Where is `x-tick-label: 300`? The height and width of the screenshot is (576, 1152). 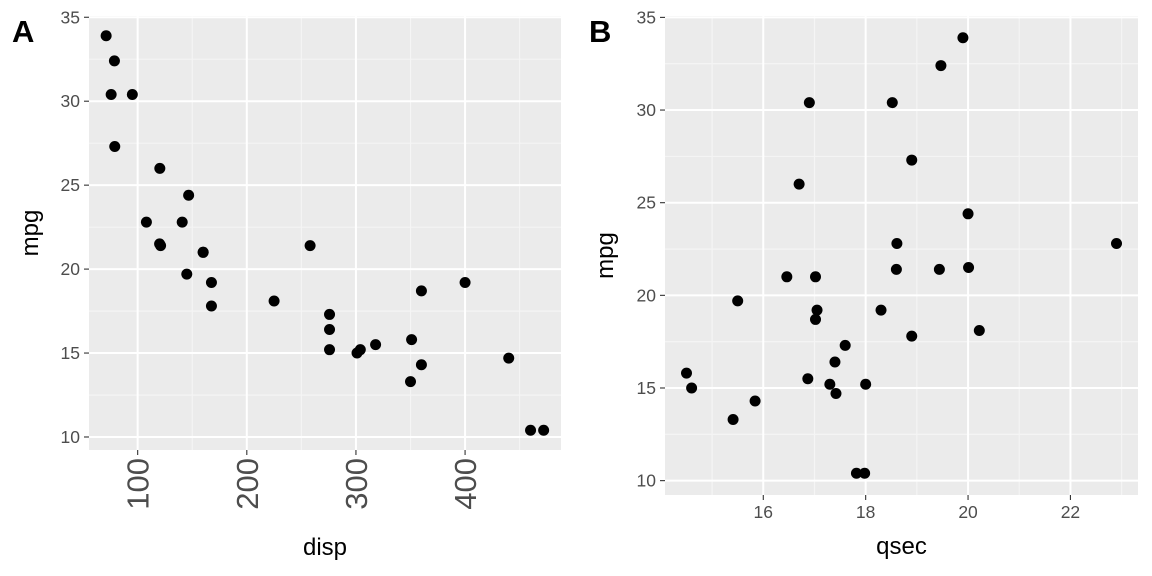 x-tick-label: 300 is located at coordinates (356, 484).